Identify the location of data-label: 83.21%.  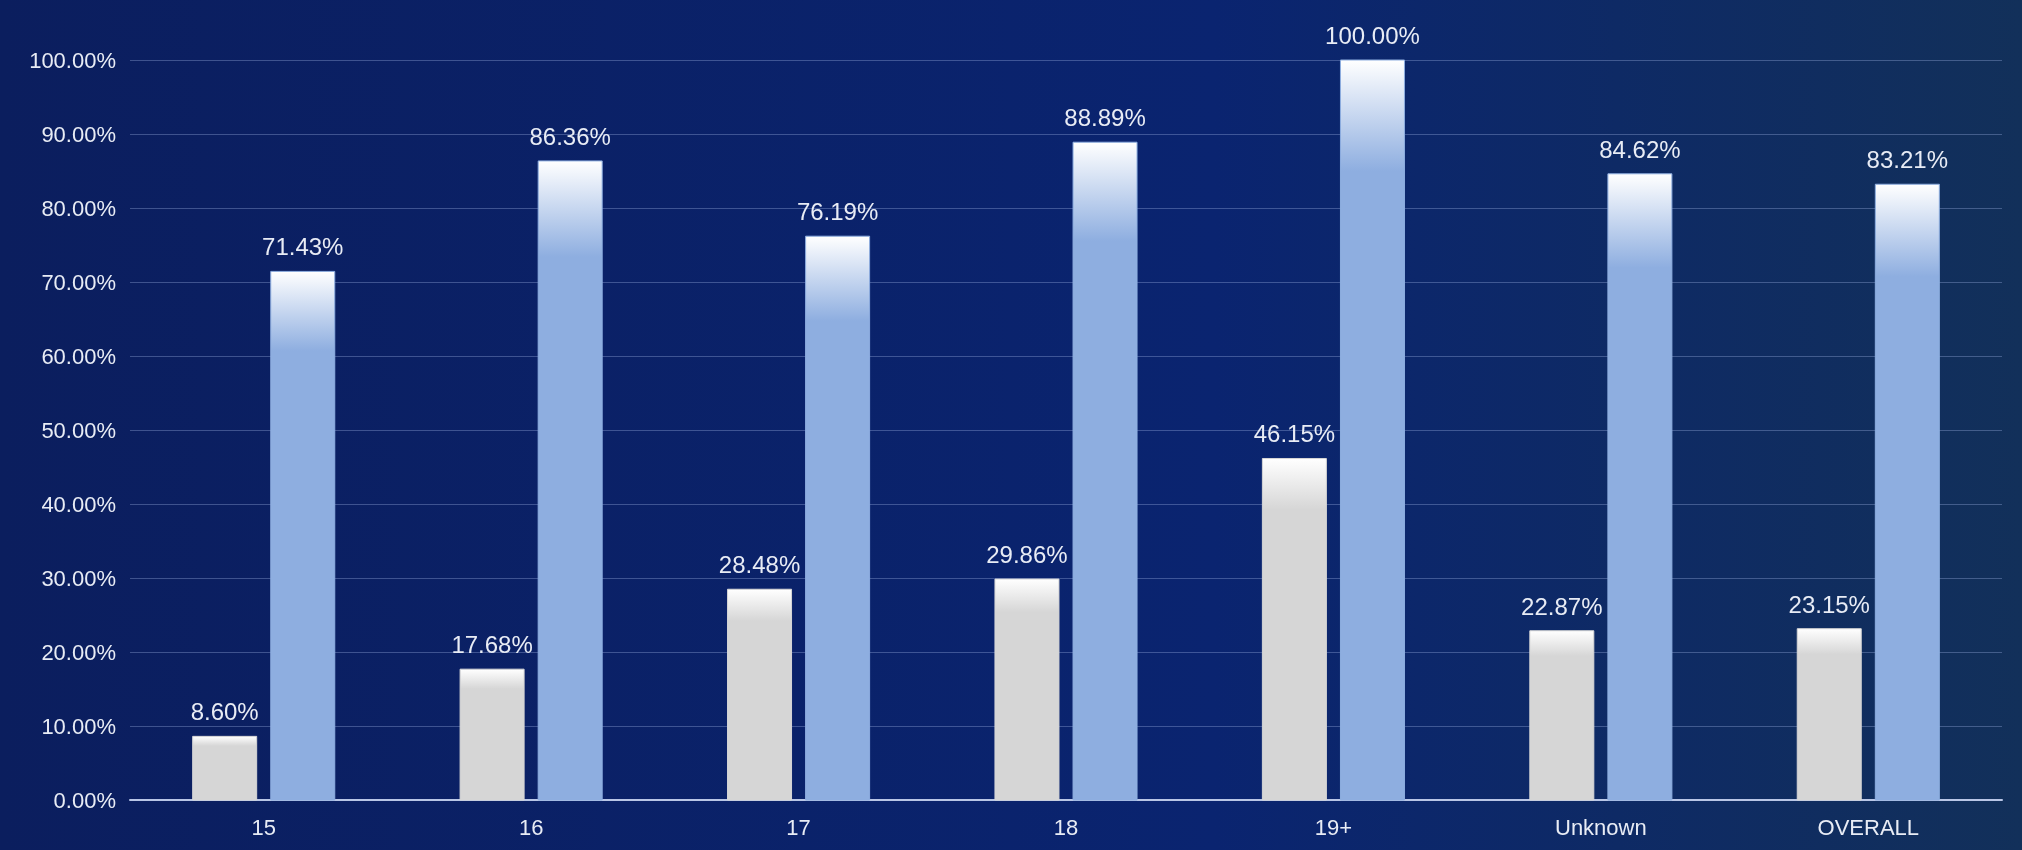
(1907, 160).